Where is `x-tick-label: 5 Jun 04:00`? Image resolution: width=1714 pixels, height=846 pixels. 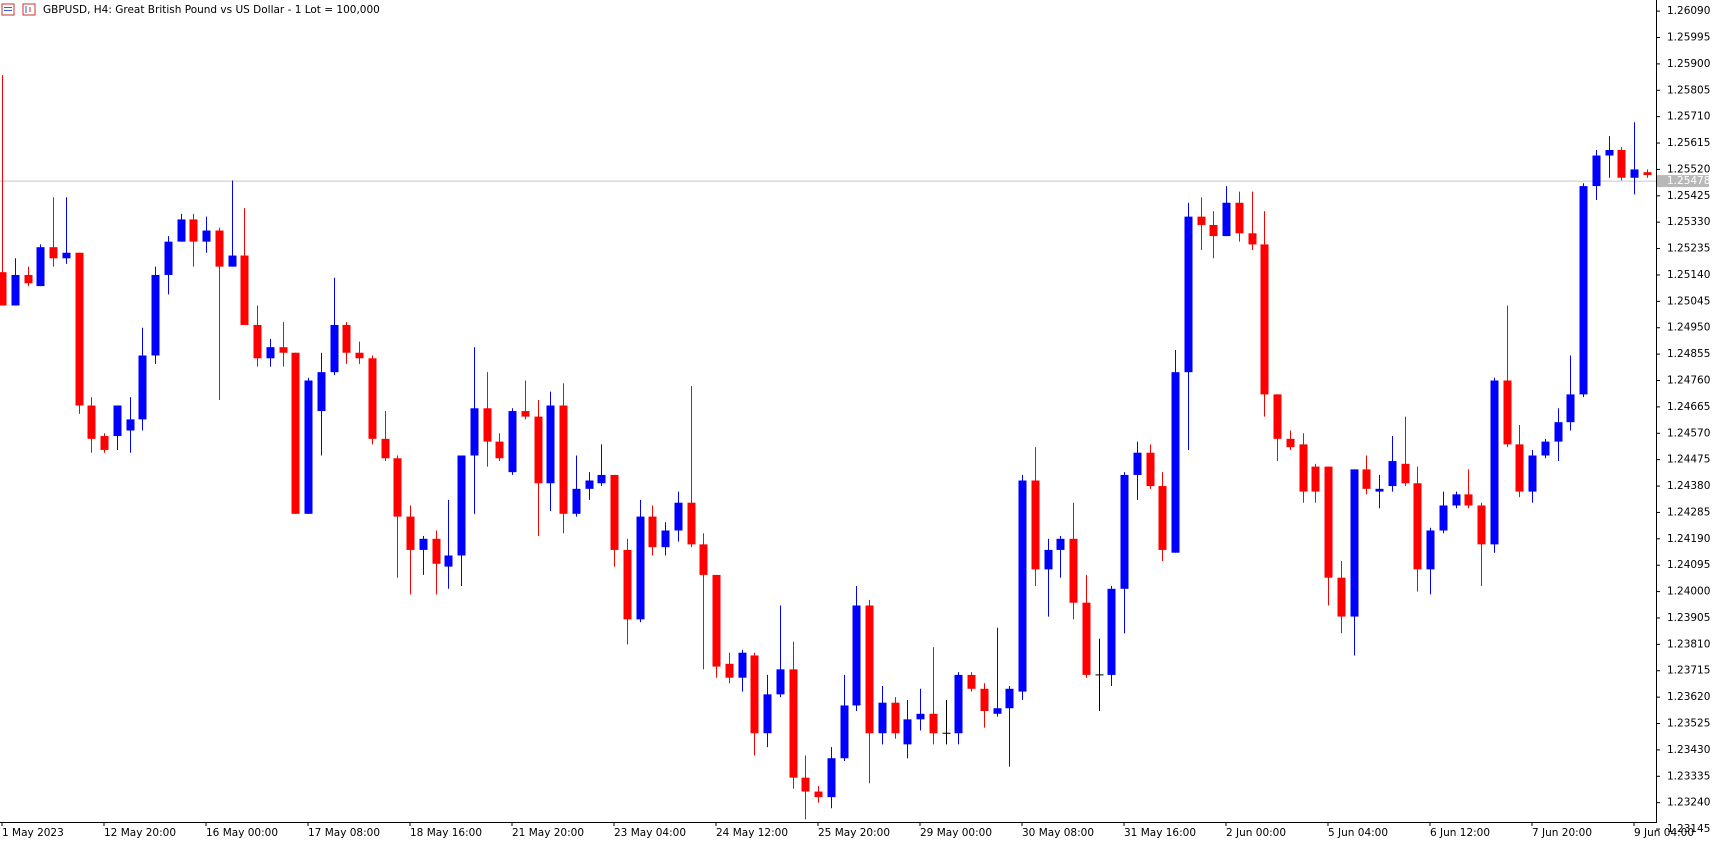 x-tick-label: 5 Jun 04:00 is located at coordinates (1358, 833).